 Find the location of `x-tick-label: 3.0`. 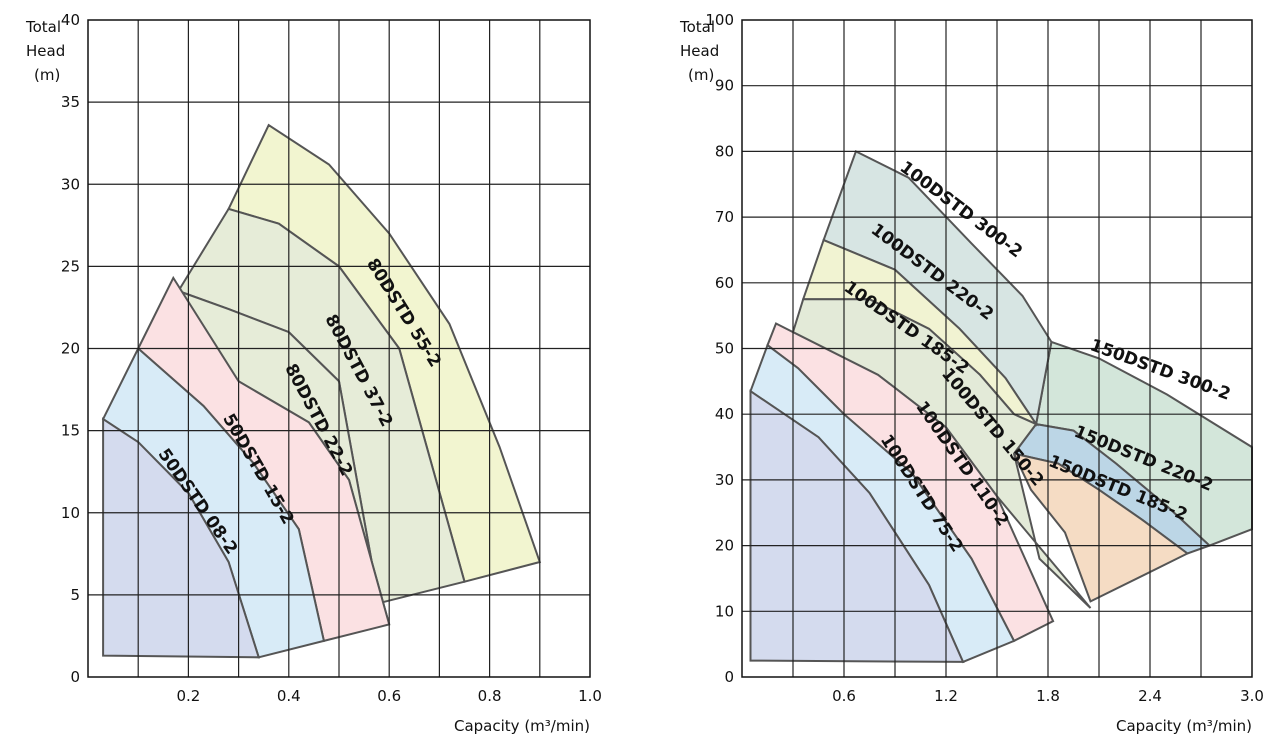

x-tick-label: 3.0 is located at coordinates (1252, 696).